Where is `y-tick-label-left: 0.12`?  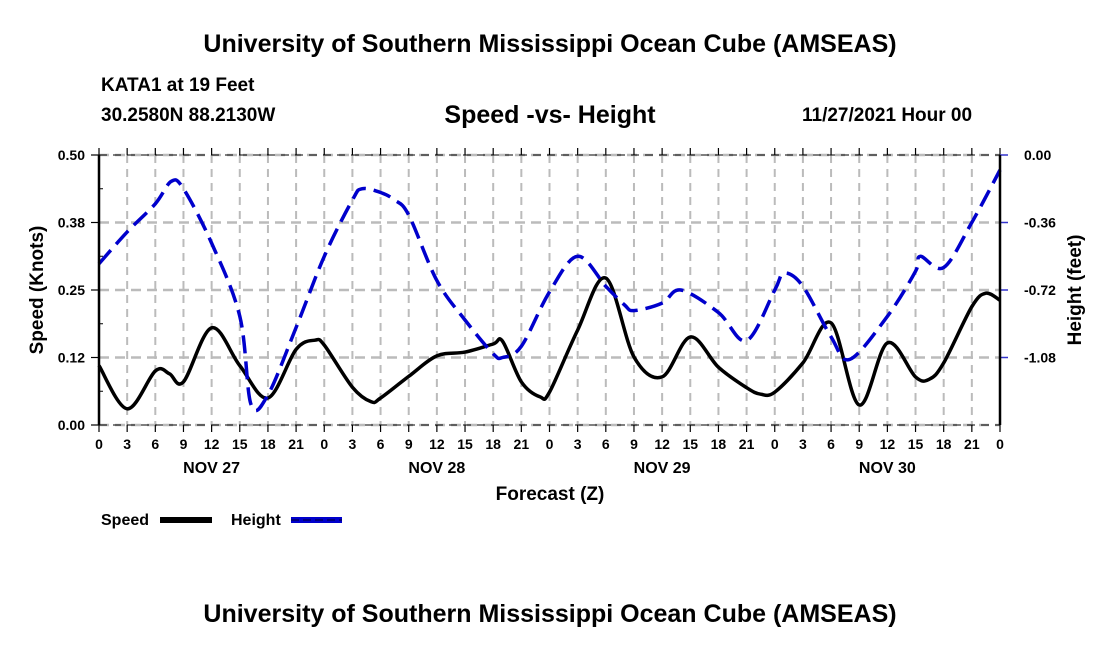
y-tick-label-left: 0.12 is located at coordinates (71, 358).